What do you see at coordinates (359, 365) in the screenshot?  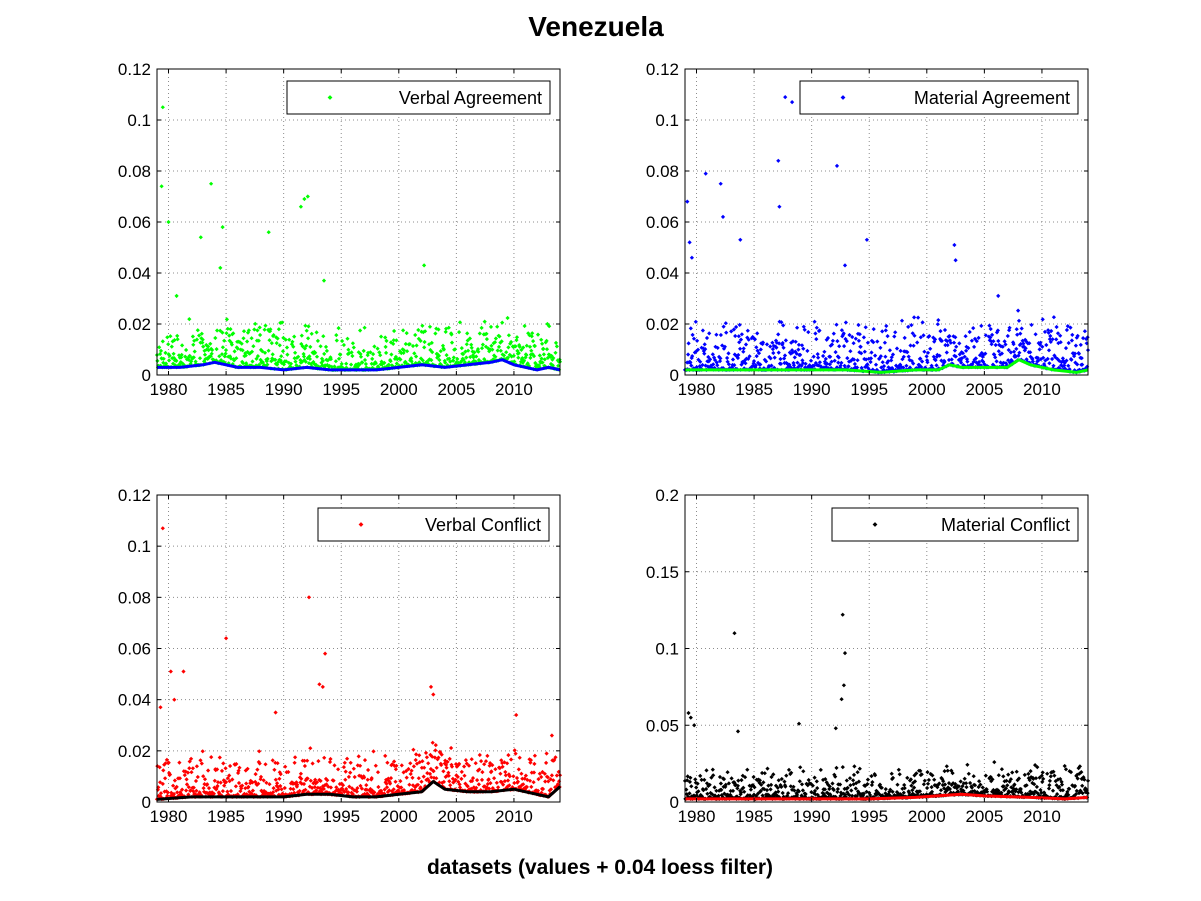 I see `loess-line` at bounding box center [359, 365].